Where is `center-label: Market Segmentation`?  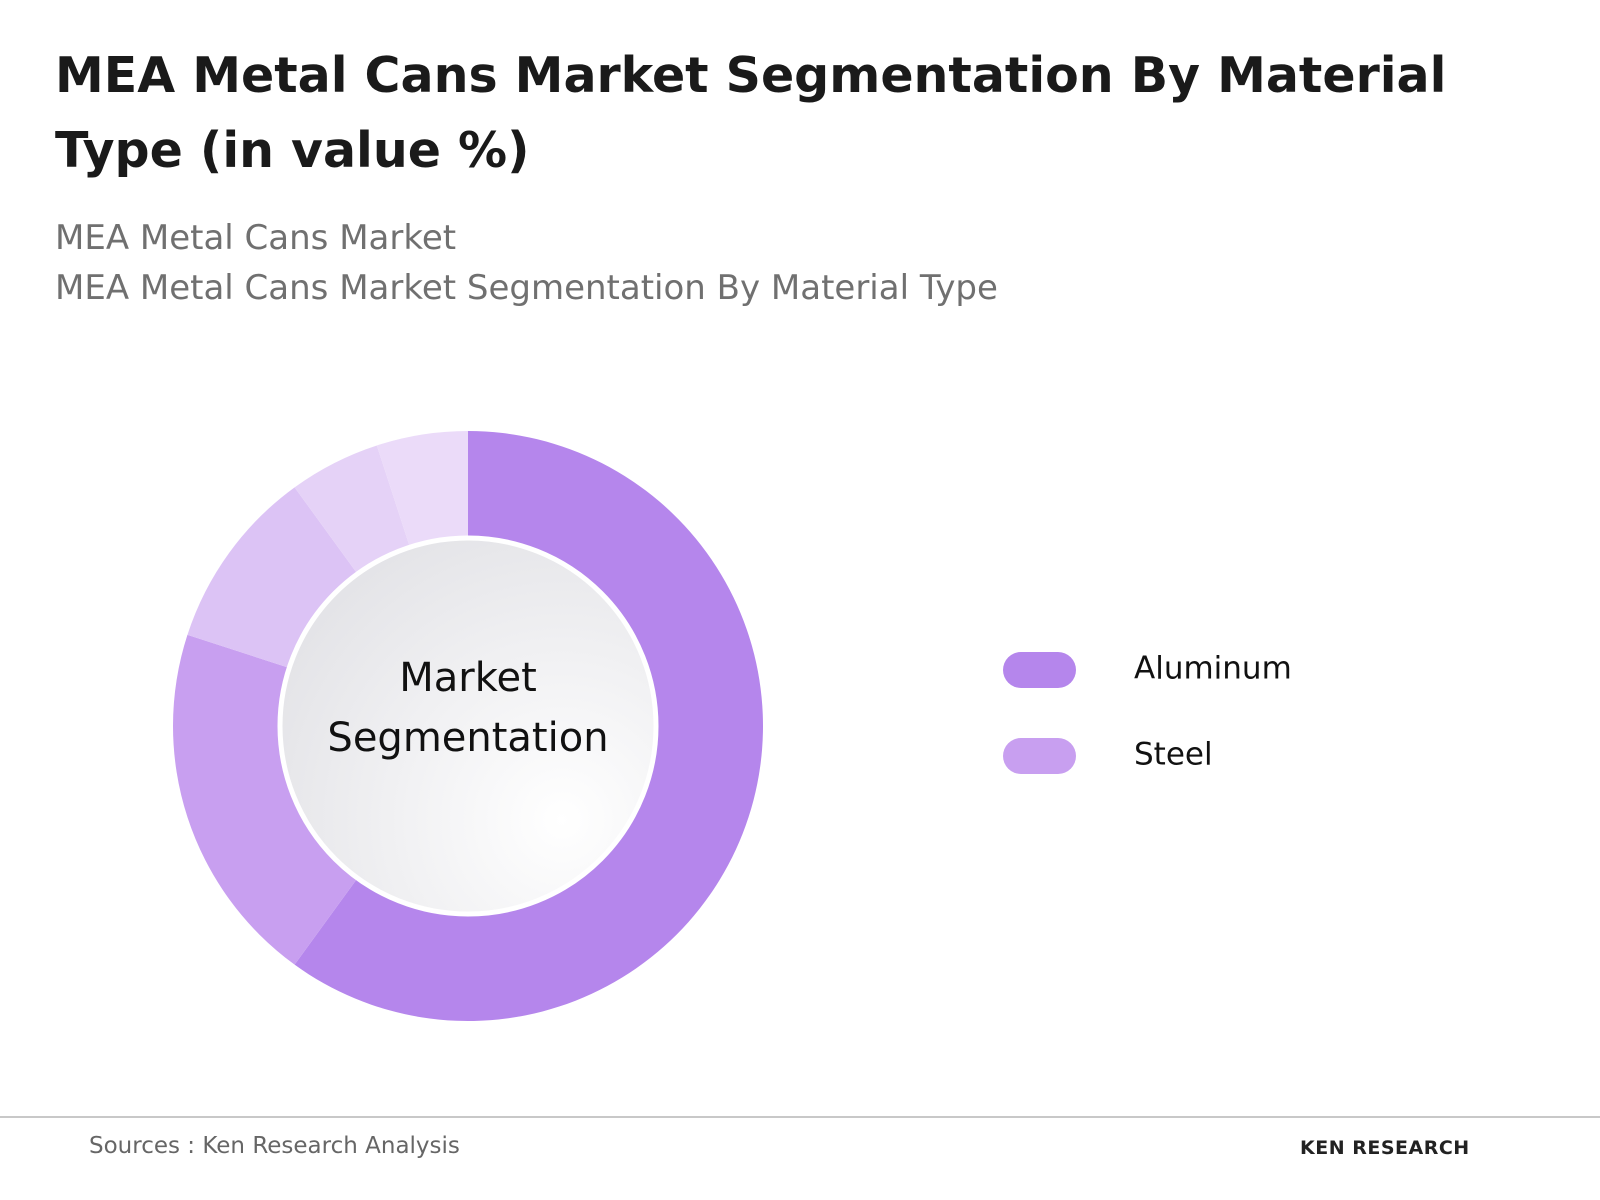
center-label: Market Segmentation is located at coordinates (468, 708).